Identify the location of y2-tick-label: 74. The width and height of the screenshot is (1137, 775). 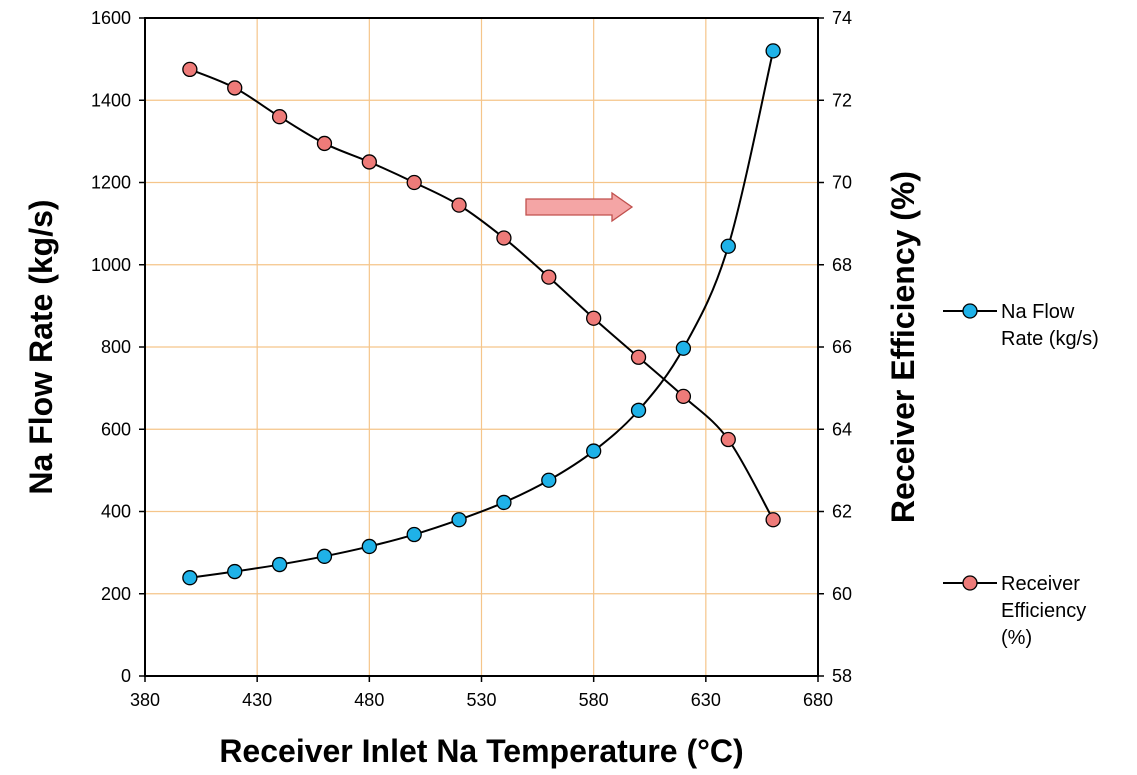
(842, 18).